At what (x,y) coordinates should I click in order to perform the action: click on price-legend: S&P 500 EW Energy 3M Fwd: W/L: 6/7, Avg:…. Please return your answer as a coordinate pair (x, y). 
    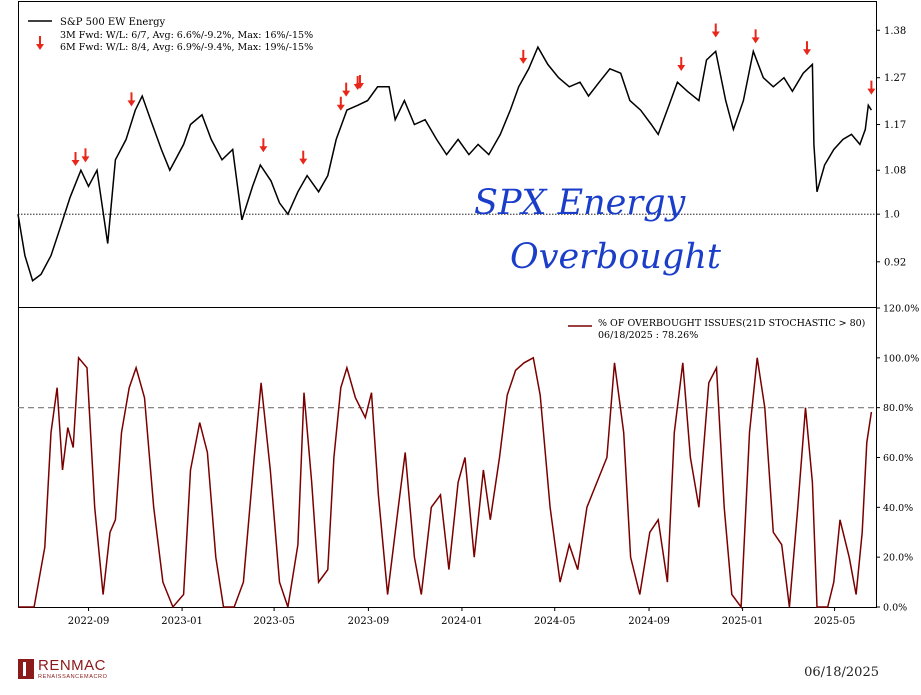
    Looking at the image, I should click on (170, 35).